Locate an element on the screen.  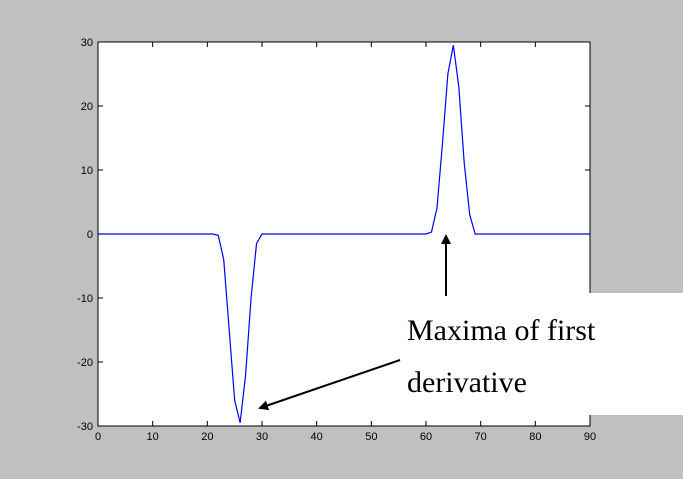
x-tick-label: 70 is located at coordinates (481, 437).